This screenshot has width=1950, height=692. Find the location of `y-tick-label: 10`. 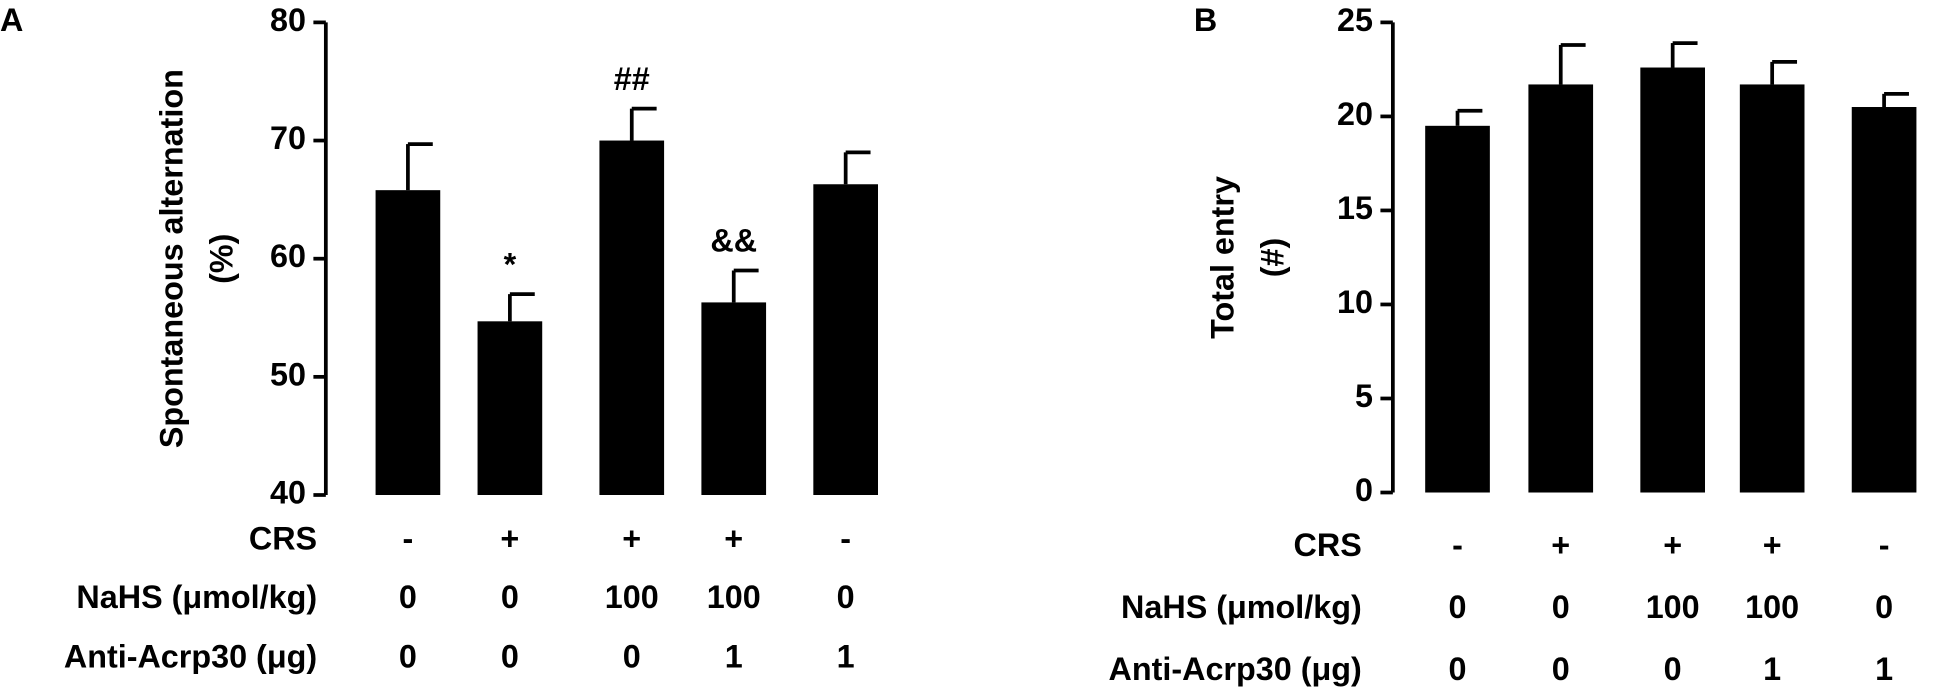

y-tick-label: 10 is located at coordinates (1355, 302).